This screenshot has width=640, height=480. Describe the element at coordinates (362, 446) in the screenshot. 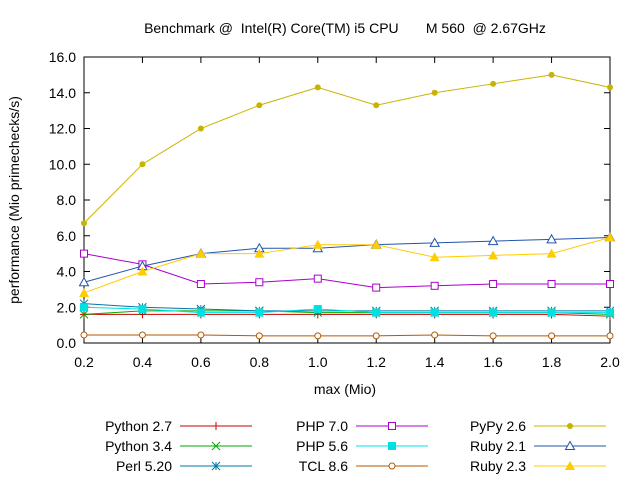

I see `legend-item-php-5-6: PHP 5.6` at that location.